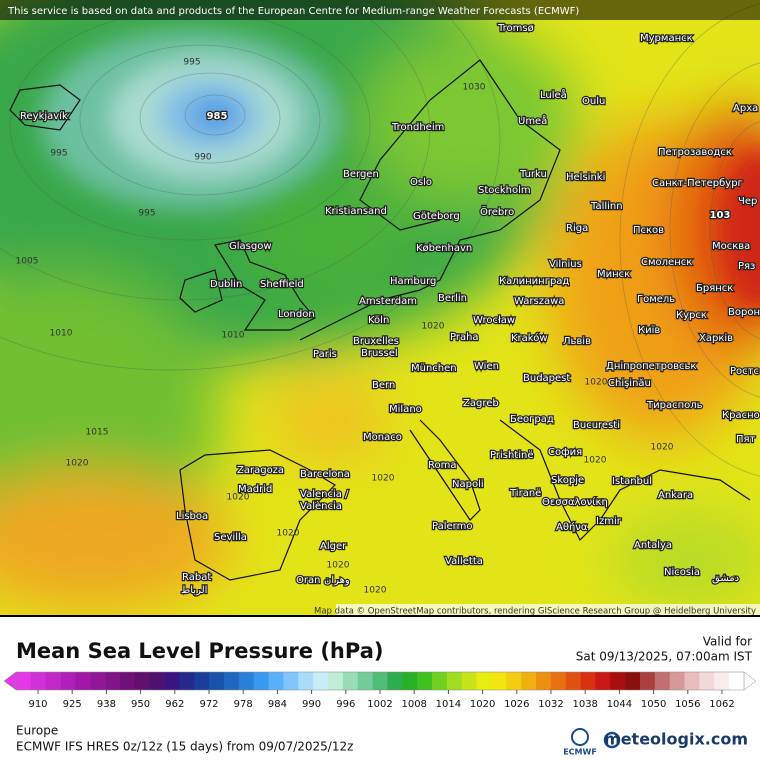 The width and height of the screenshot is (760, 760). I want to click on colorbar-tick-label: 1044, so click(619, 704).